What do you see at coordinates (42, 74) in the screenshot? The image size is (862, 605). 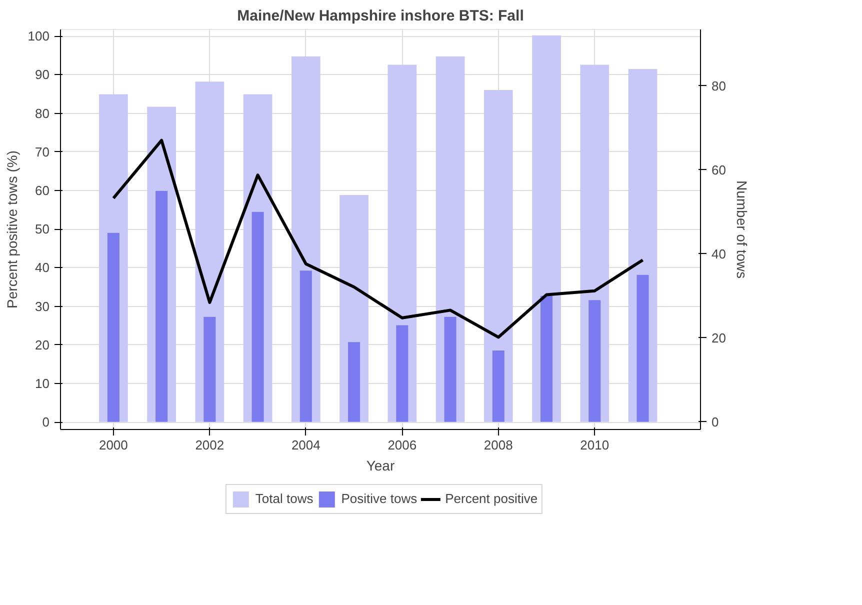 I see `y-tick-label: 90` at bounding box center [42, 74].